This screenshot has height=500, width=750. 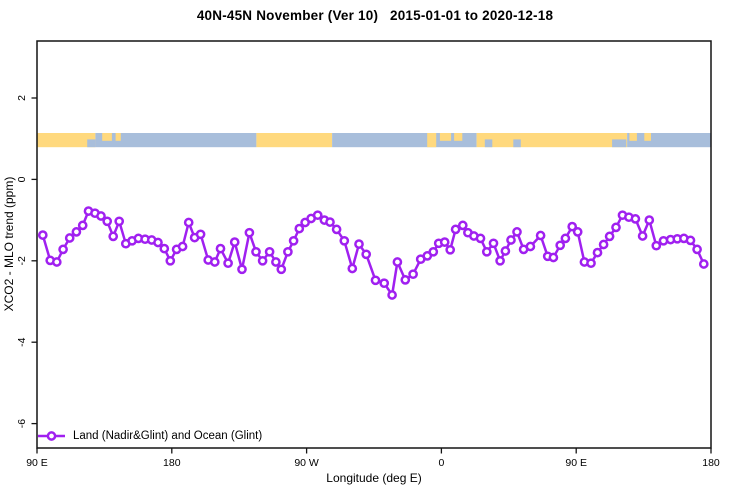 I want to click on legend-label: Land (Nadir&Glint) and Ocean (Glint), so click(x=168, y=436).